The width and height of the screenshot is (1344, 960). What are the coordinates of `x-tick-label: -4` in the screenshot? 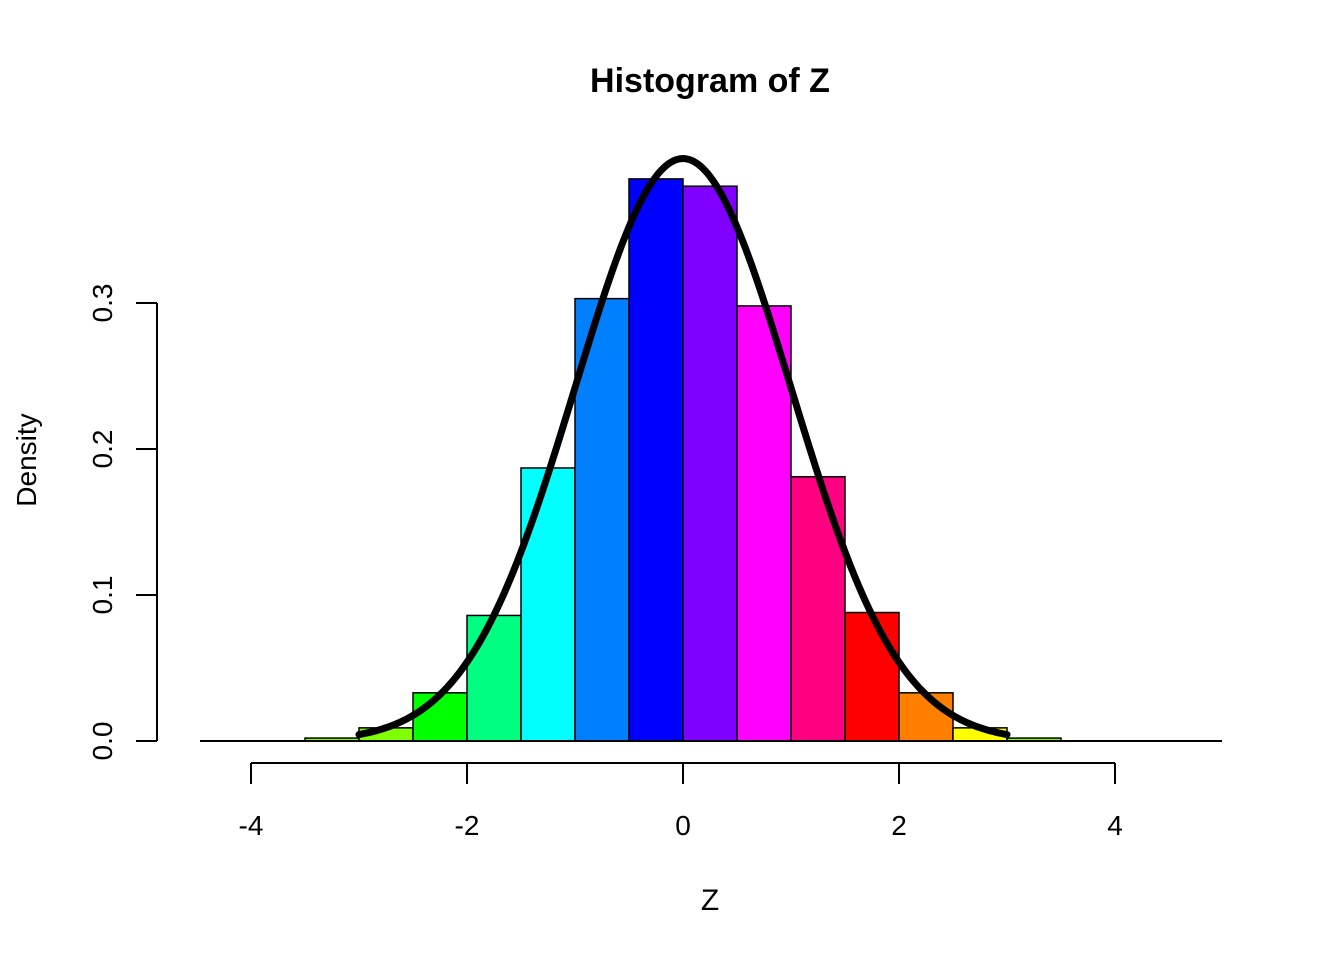 It's located at (251, 825).